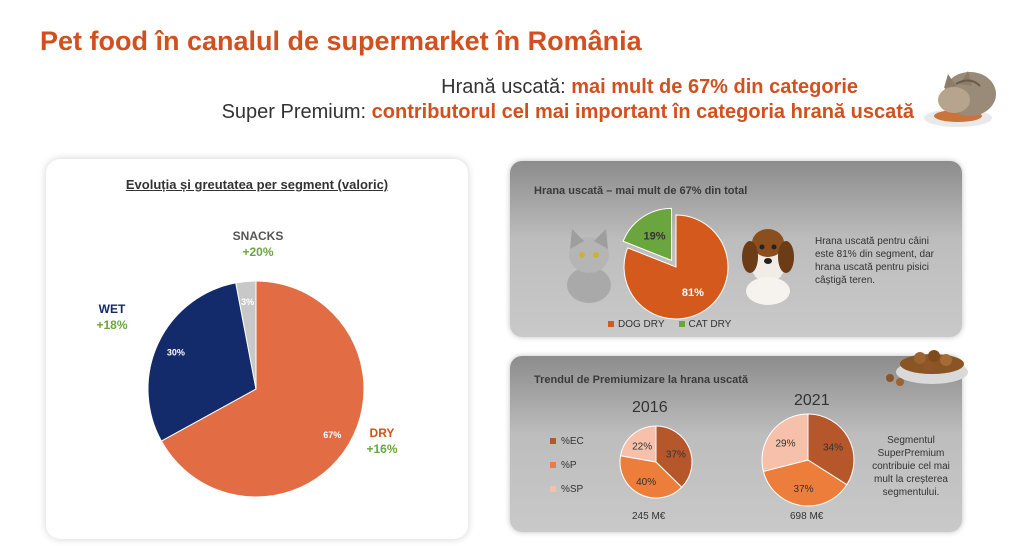 The image size is (1024, 546). I want to click on pie-2016-slice--ec, so click(674, 456).